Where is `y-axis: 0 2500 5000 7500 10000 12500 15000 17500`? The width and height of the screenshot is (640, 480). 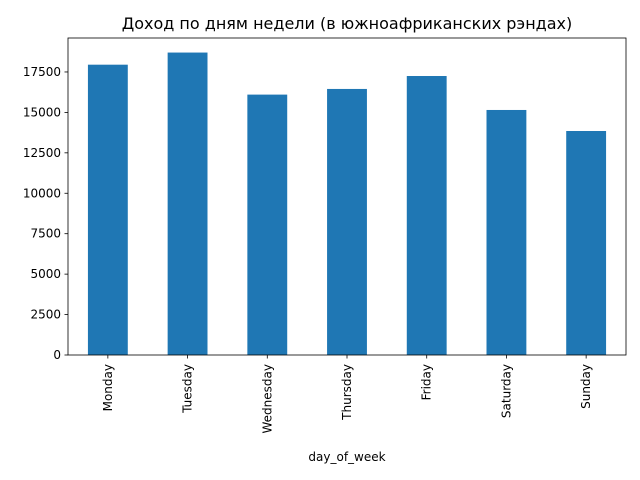
y-axis: 0 2500 5000 7500 10000 12500 15000 17500 is located at coordinates (45, 213).